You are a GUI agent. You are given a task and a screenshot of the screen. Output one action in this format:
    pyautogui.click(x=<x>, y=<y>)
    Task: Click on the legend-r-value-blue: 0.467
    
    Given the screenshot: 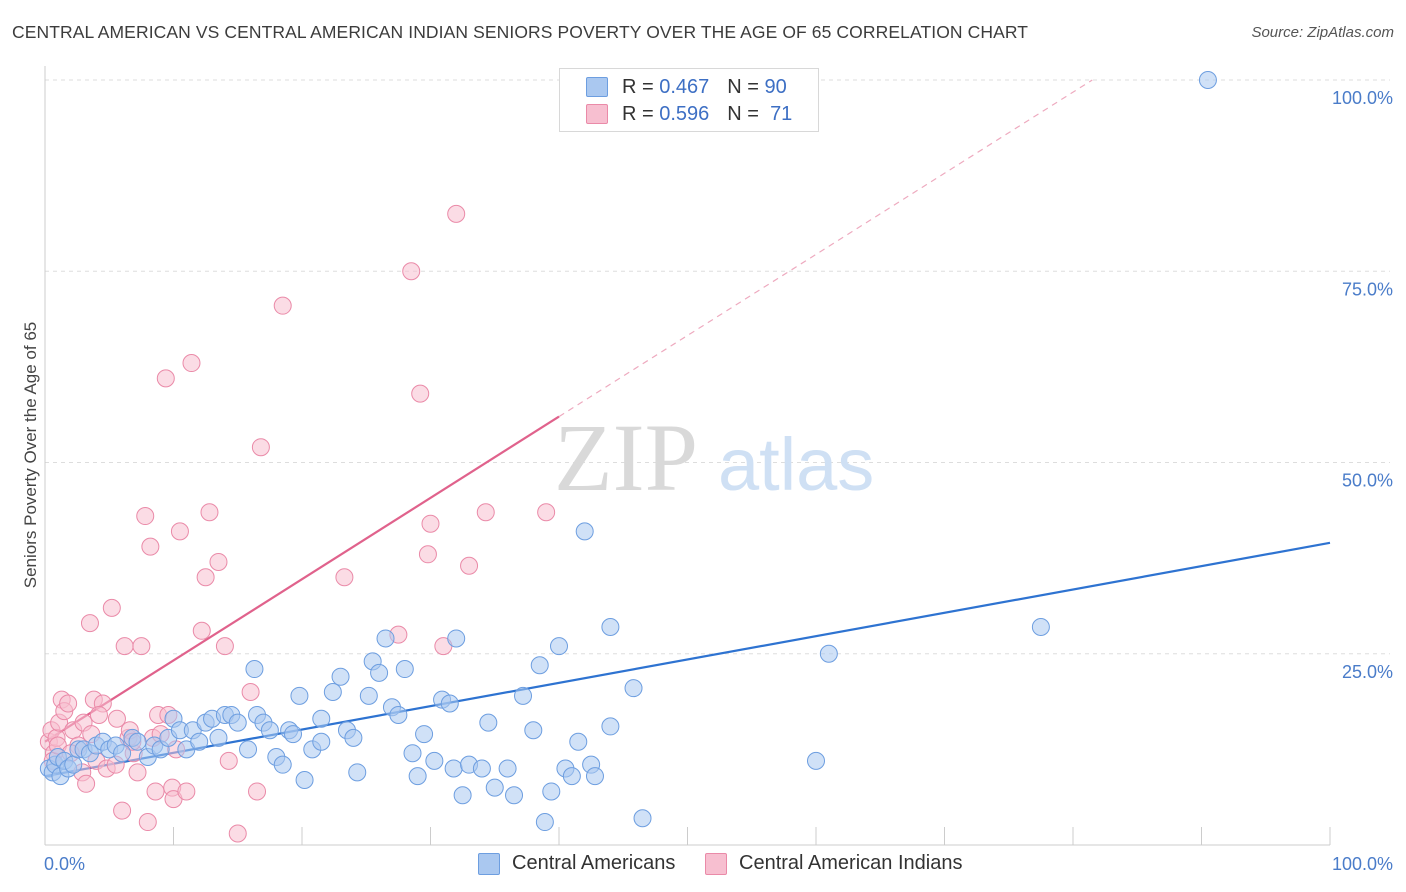 What is the action you would take?
    pyautogui.click(x=684, y=86)
    